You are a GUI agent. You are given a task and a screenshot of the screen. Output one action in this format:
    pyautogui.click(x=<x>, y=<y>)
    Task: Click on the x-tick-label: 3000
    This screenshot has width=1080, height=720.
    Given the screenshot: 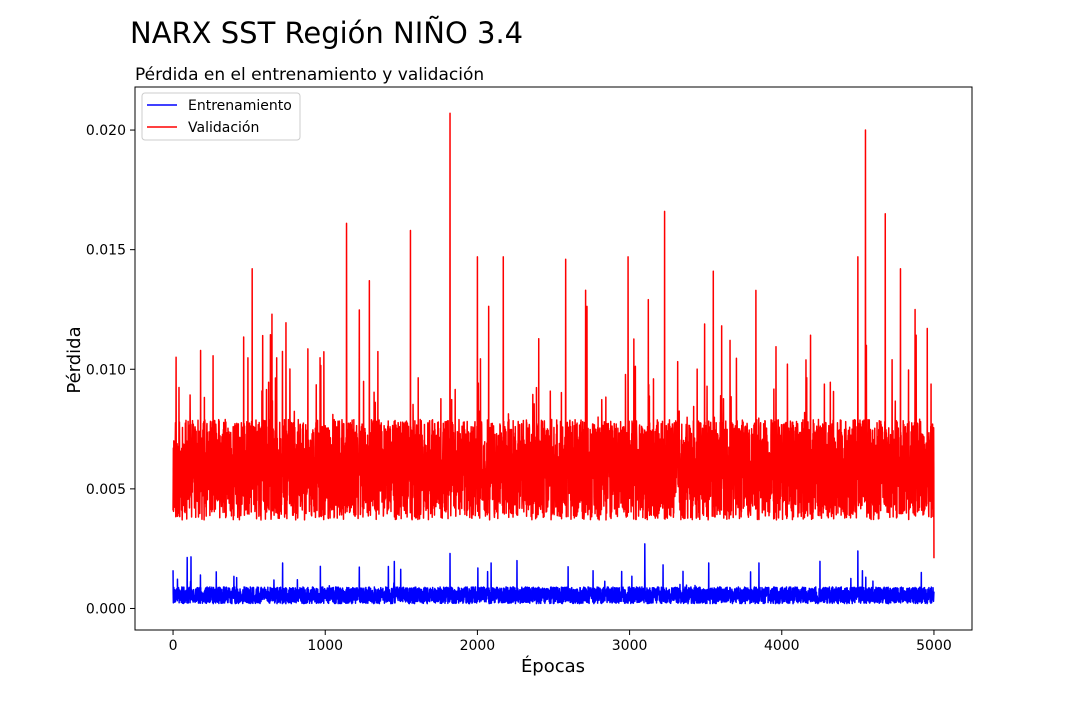 What is the action you would take?
    pyautogui.click(x=630, y=646)
    